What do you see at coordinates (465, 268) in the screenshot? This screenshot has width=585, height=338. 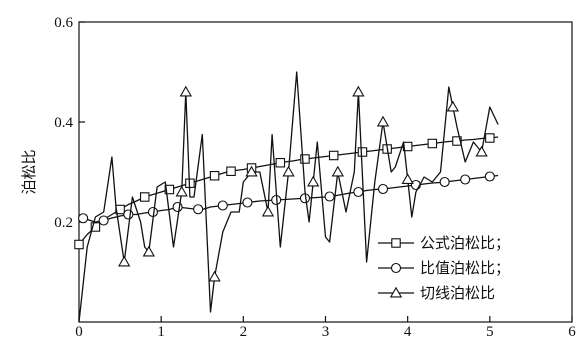 I see `legend-label-circle: 比值泊松比；` at bounding box center [465, 268].